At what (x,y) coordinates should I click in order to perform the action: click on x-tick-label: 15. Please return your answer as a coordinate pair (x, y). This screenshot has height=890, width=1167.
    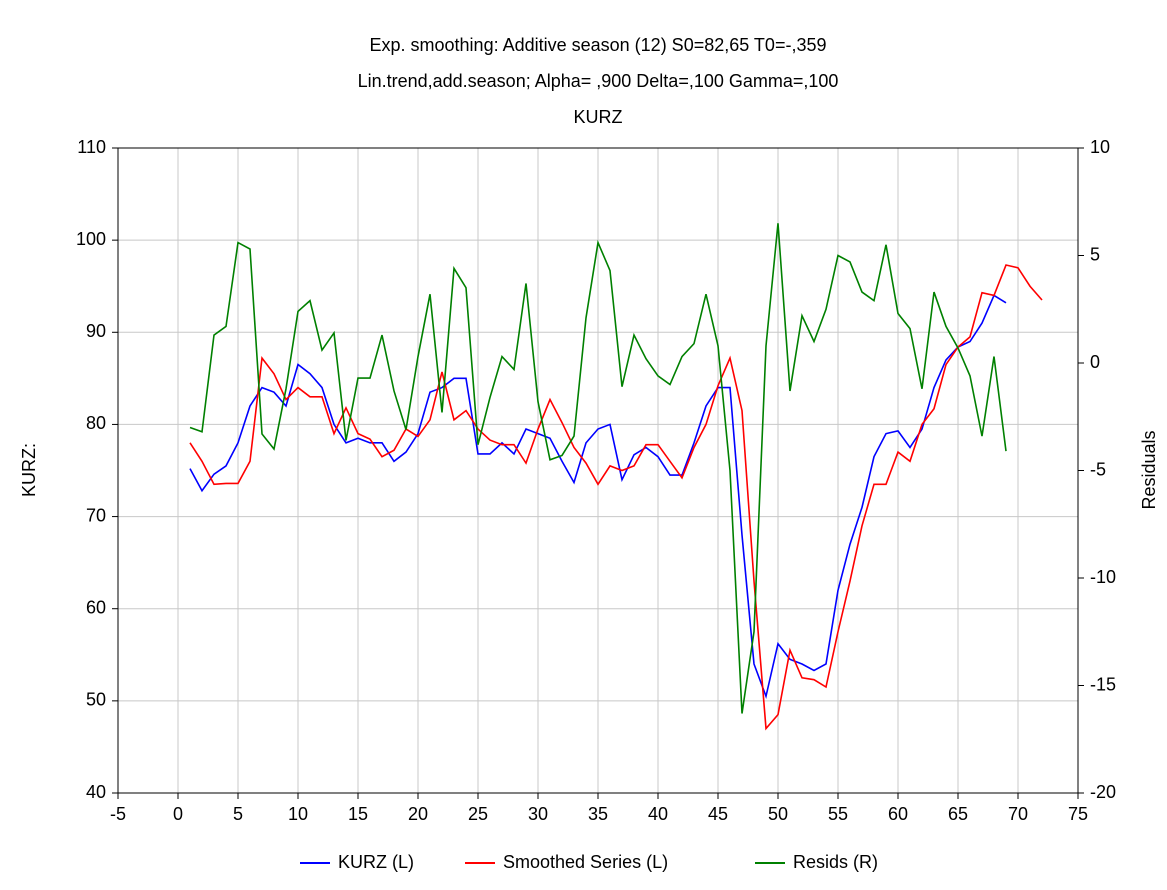
    Looking at the image, I should click on (358, 814).